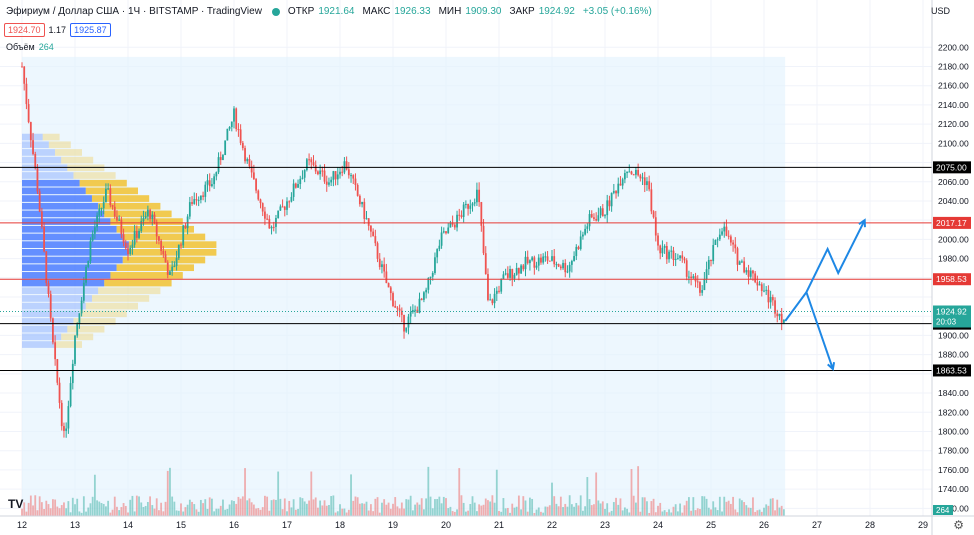 Image resolution: width=974 pixels, height=535 pixels. What do you see at coordinates (951, 370) in the screenshot?
I see `level-label: 1863.53` at bounding box center [951, 370].